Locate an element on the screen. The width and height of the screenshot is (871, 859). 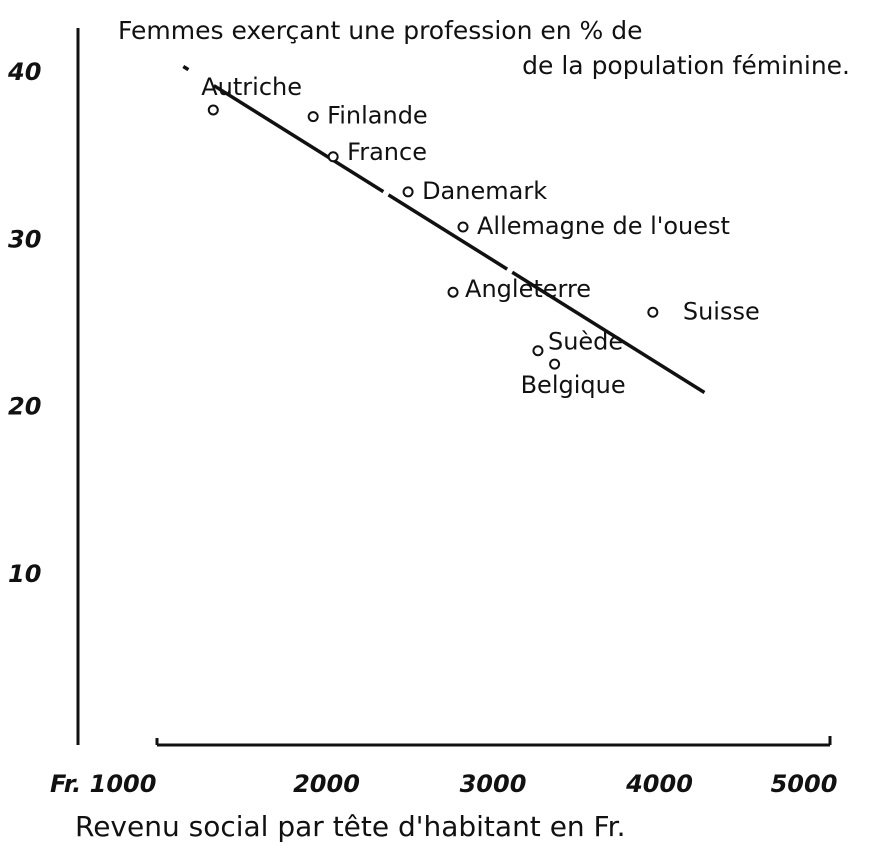
x-tick-label: 2000 is located at coordinates (326, 784).